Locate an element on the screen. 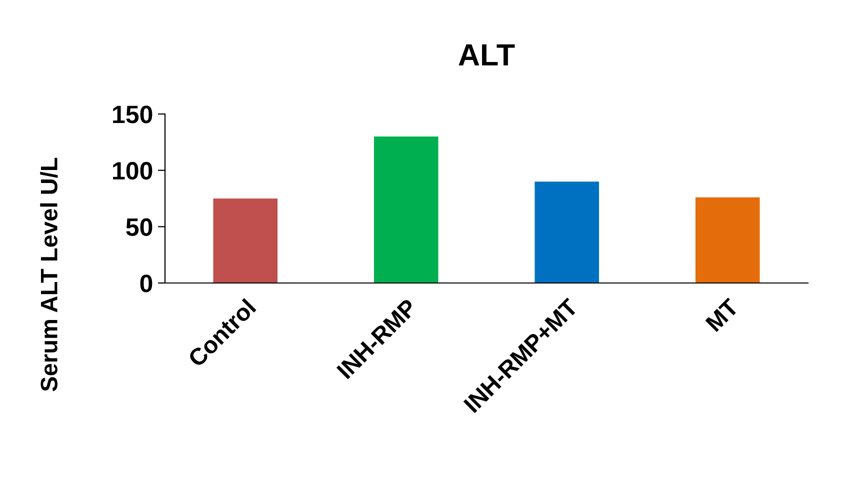 The width and height of the screenshot is (843, 478). y-tick-label: 150 is located at coordinates (132, 115).